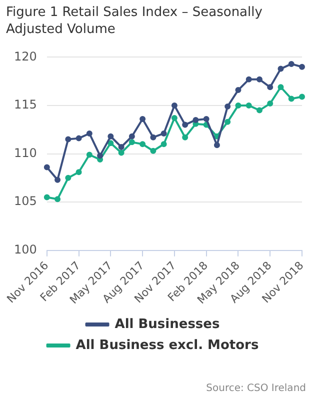  Describe the element at coordinates (25, 56) in the screenshot. I see `y-tick-label: 120` at that location.